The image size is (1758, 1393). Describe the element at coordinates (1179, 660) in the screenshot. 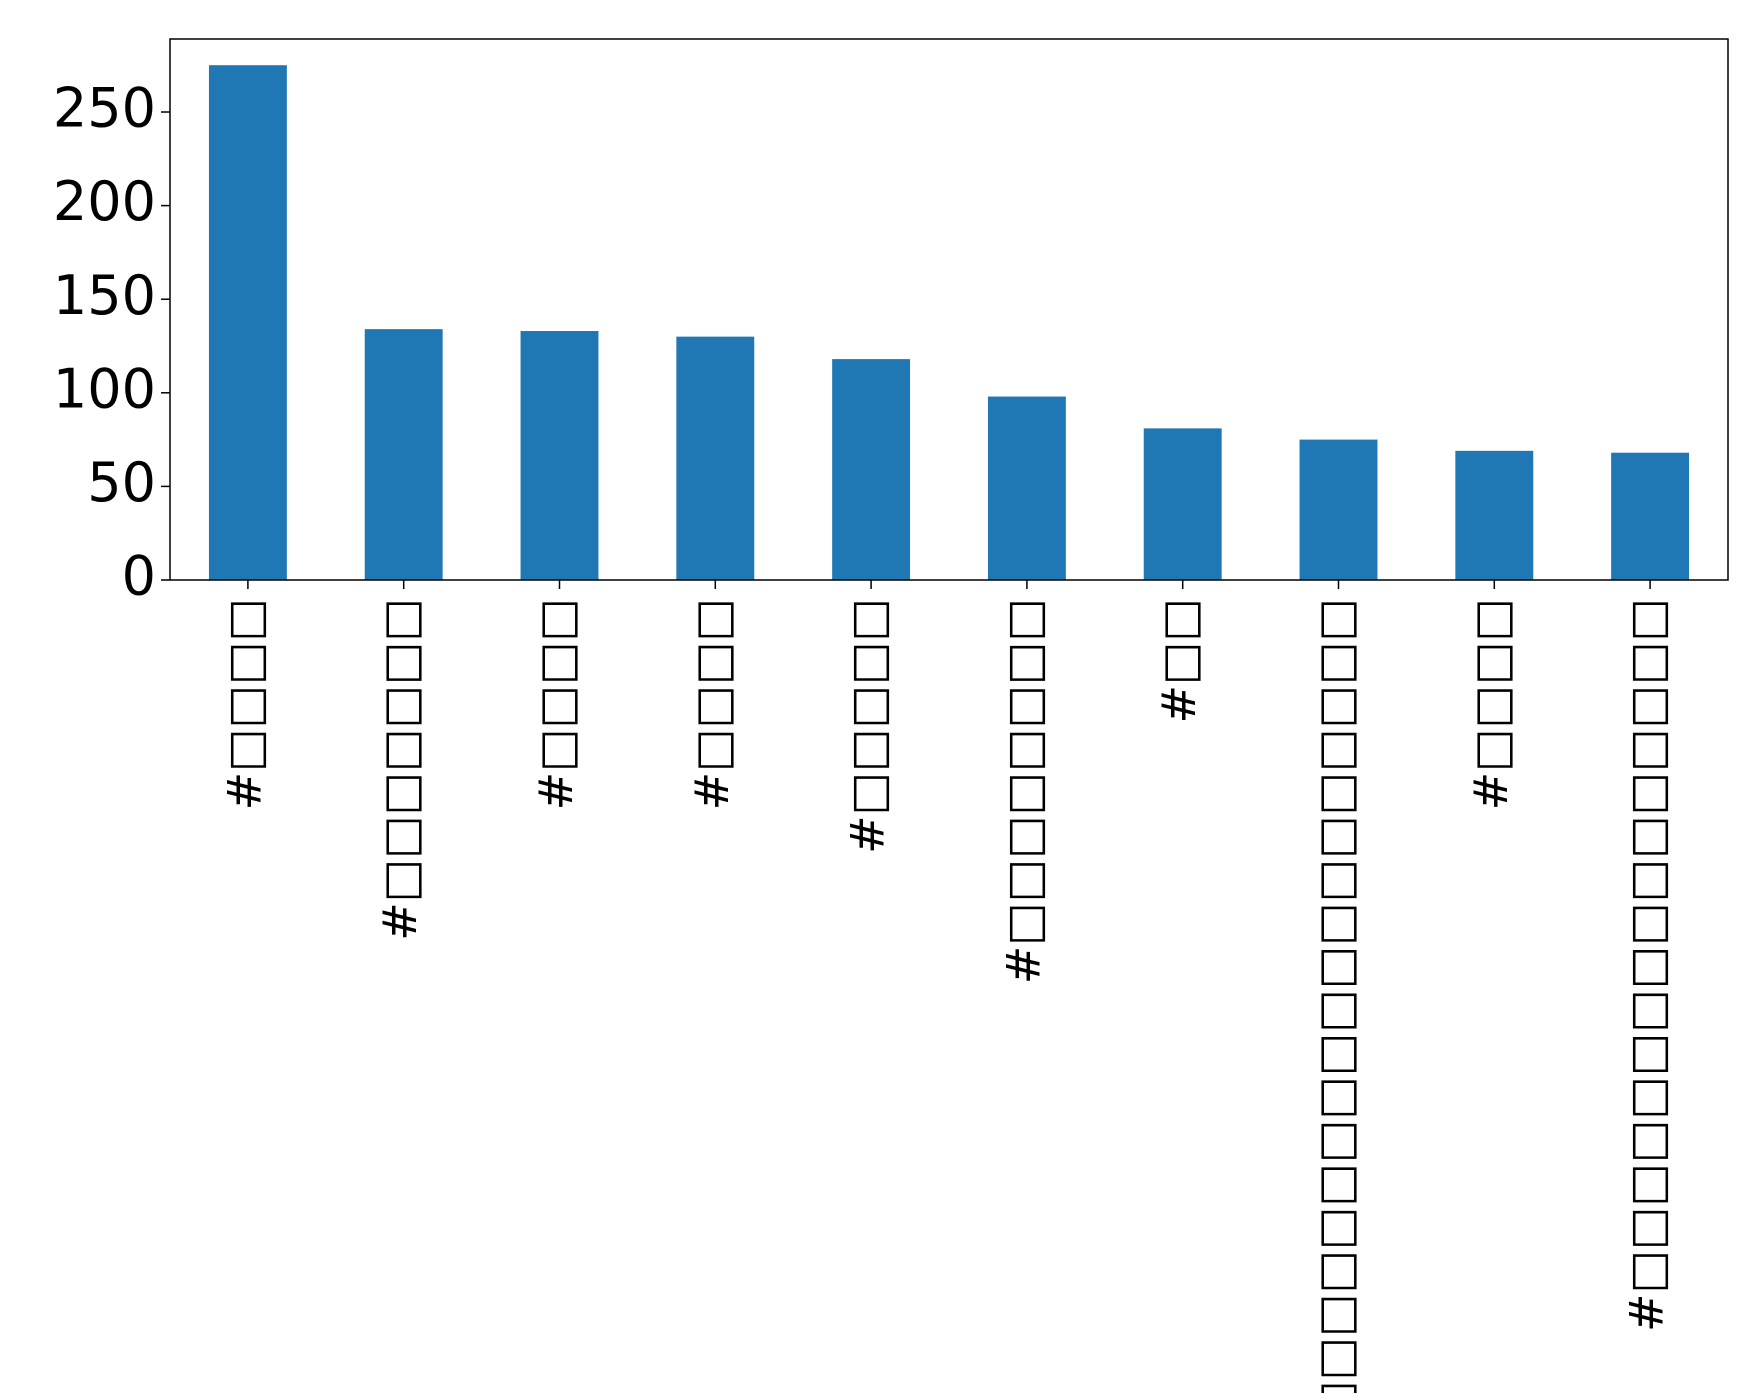

I see `x-tick-label: #□□` at that location.